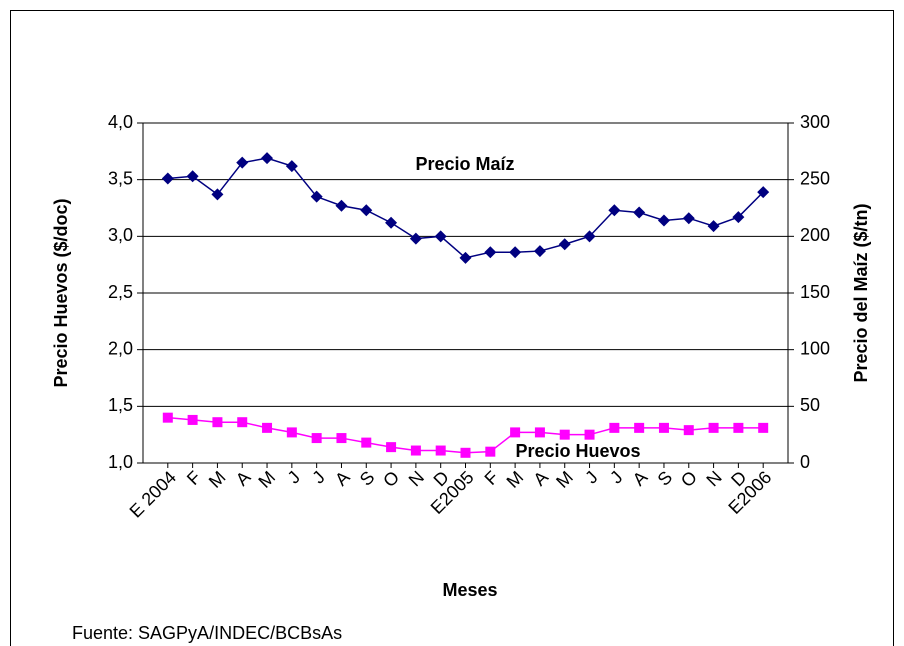 This screenshot has width=904, height=646. Describe the element at coordinates (465, 435) in the screenshot. I see `series-line` at that location.